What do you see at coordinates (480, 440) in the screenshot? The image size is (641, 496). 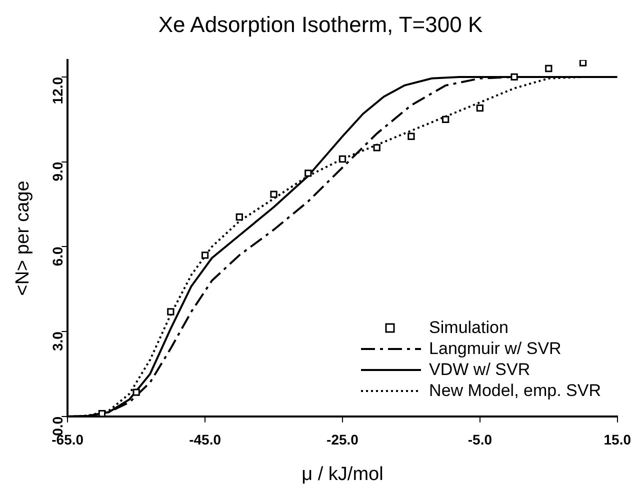 I see `x-tick-label: -5.0` at bounding box center [480, 440].